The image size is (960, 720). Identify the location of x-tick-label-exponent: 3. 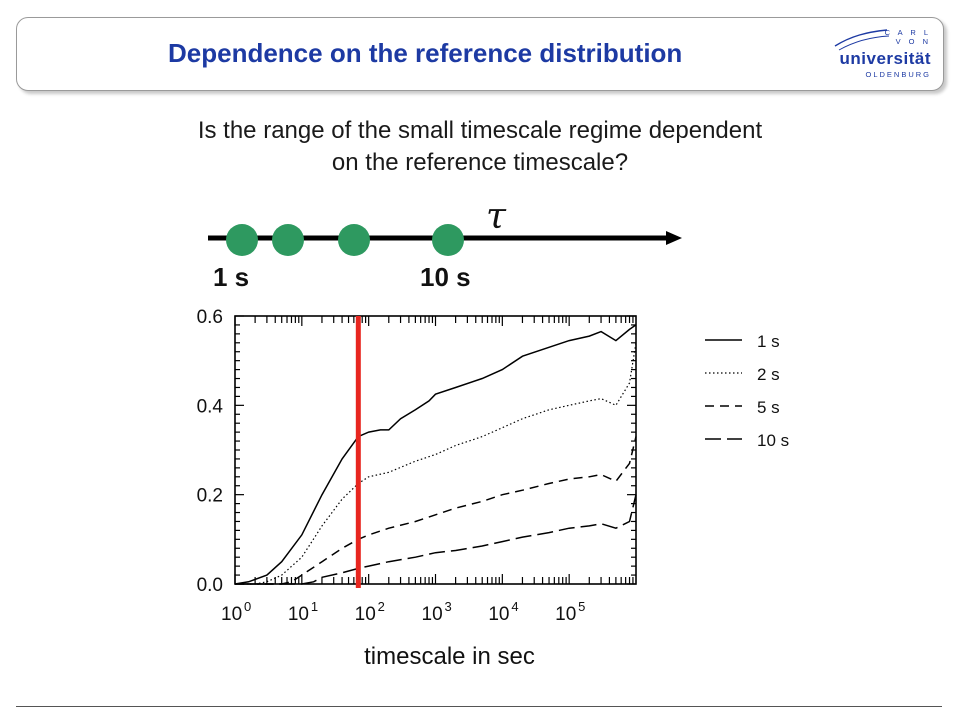
(448, 606).